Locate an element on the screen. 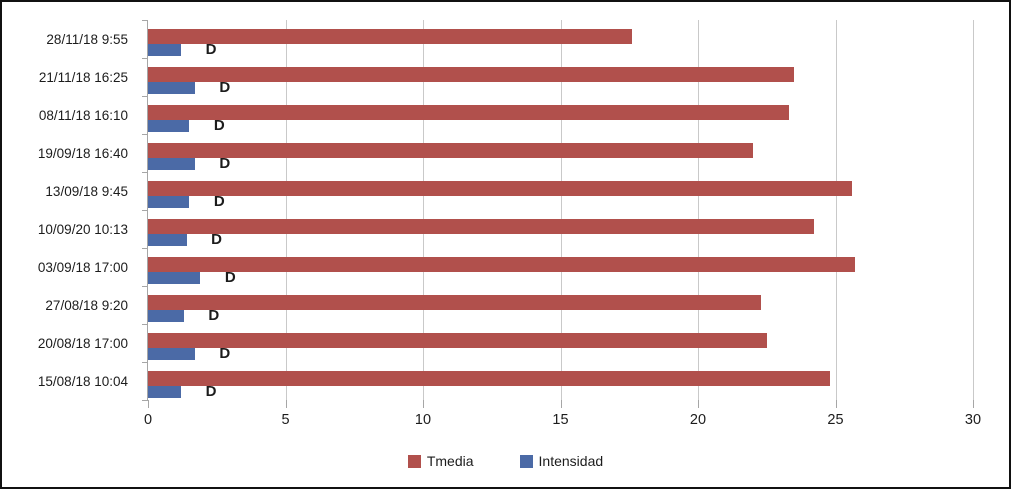  bar-row-4: D is located at coordinates (560, 191).